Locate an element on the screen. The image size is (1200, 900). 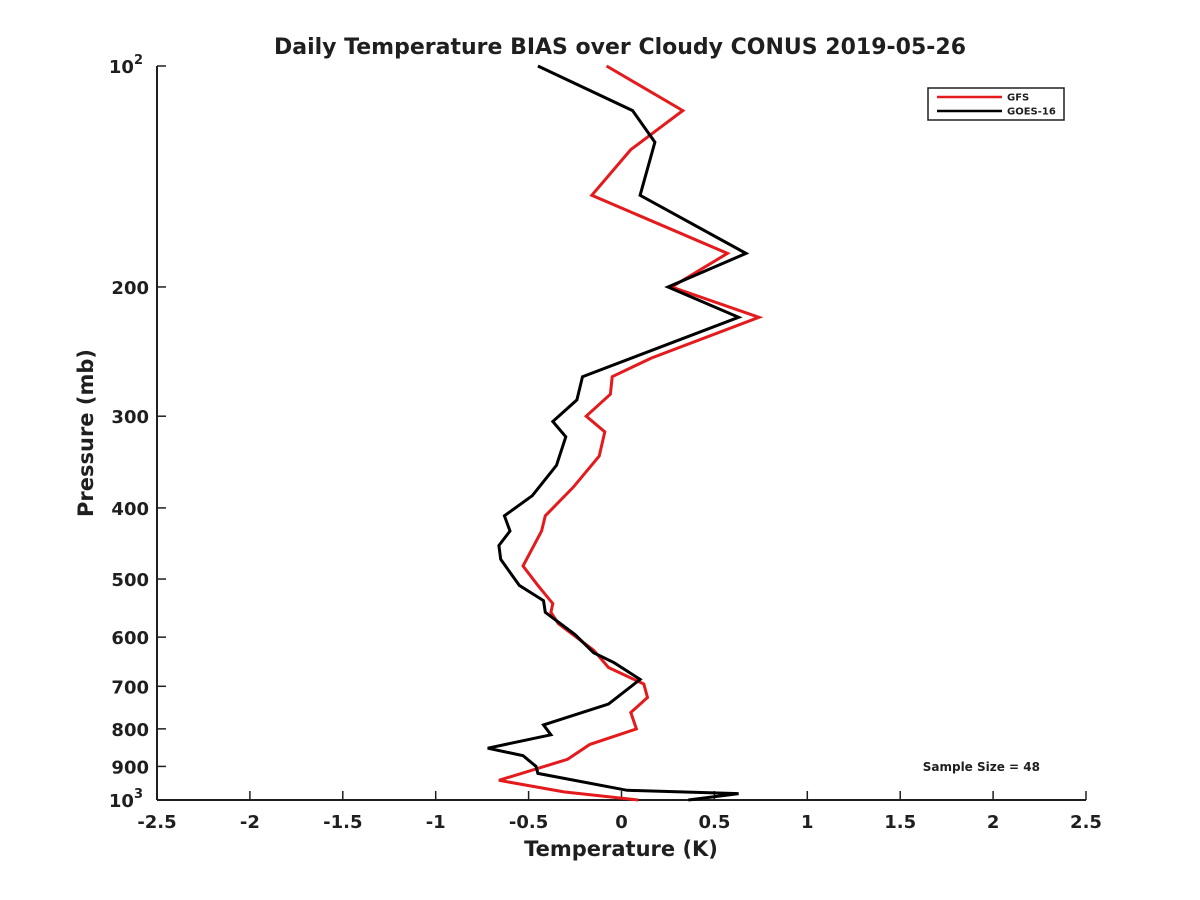
x-tick-label: 1.5 is located at coordinates (900, 822).